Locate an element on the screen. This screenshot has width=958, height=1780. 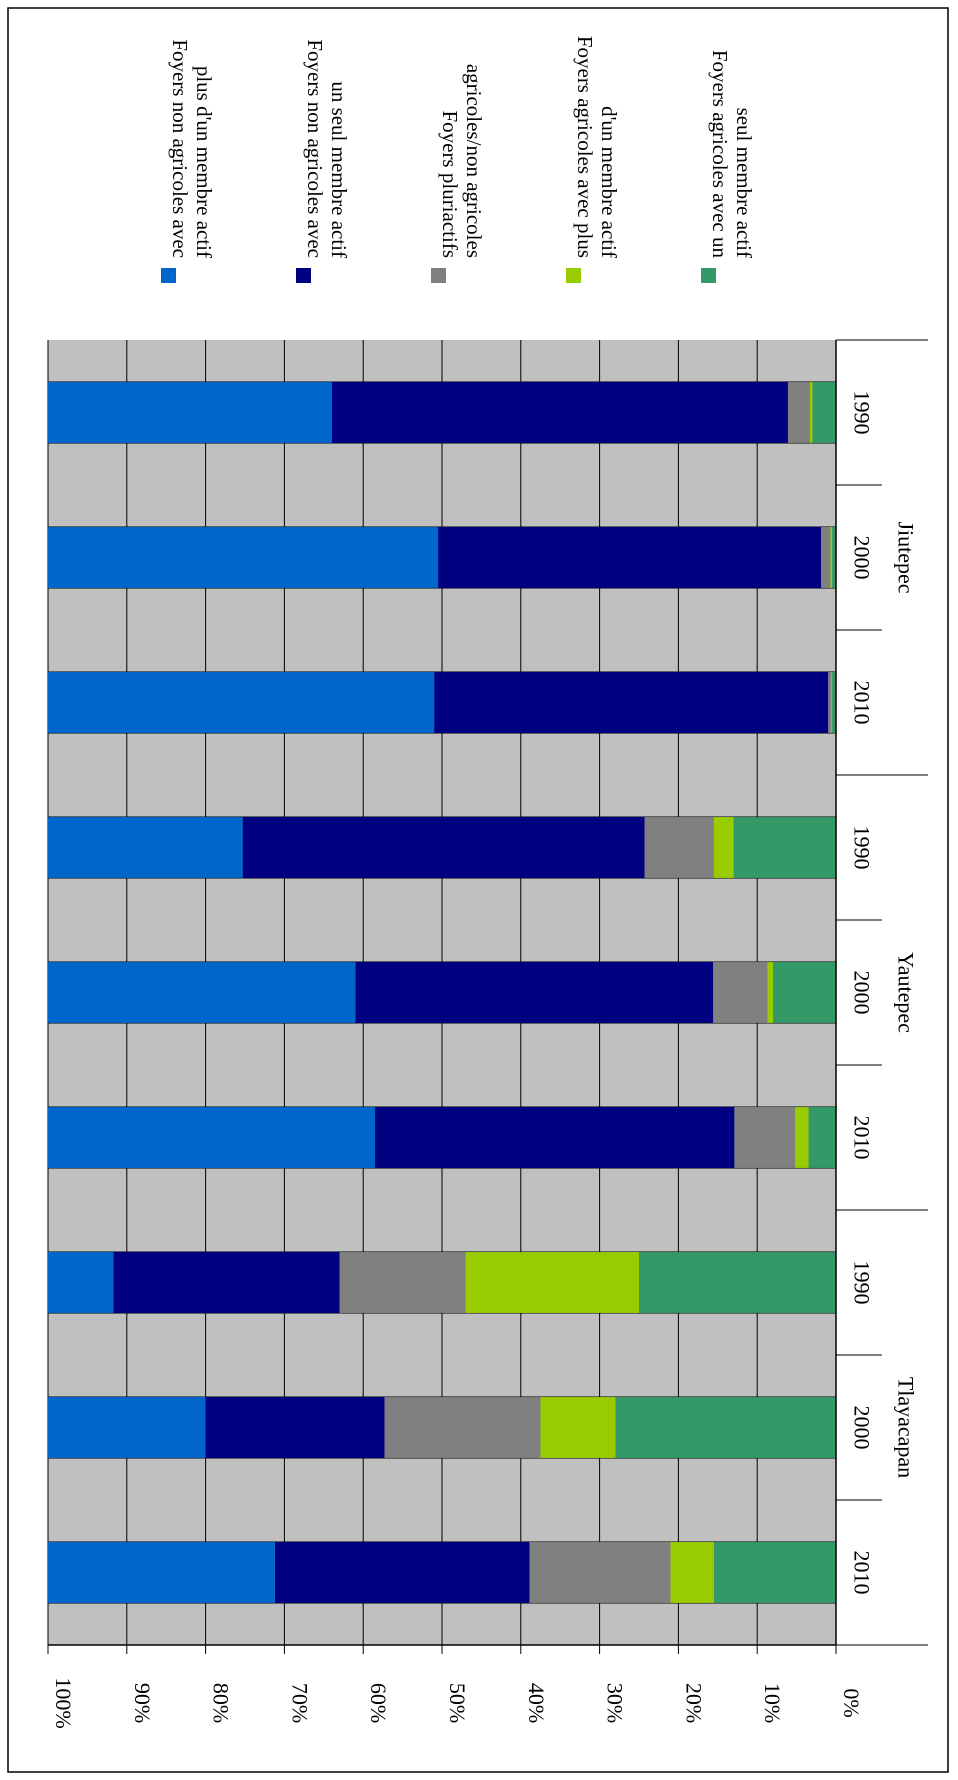
category-group-label: Yautepec is located at coordinates (906, 992).